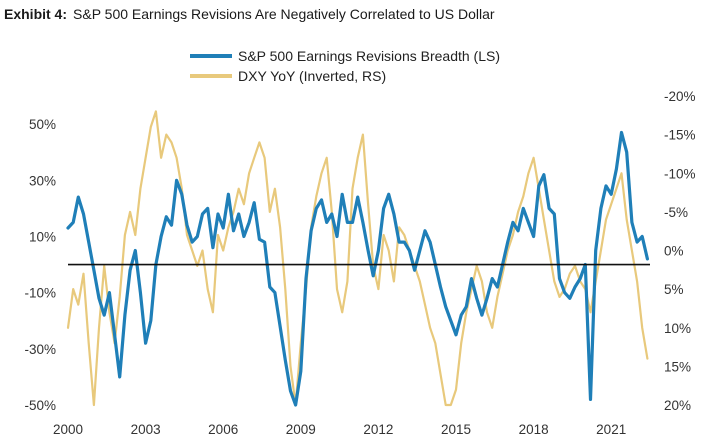 This screenshot has height=445, width=703. What do you see at coordinates (42, 180) in the screenshot?
I see `left-tick-label: 30%` at bounding box center [42, 180].